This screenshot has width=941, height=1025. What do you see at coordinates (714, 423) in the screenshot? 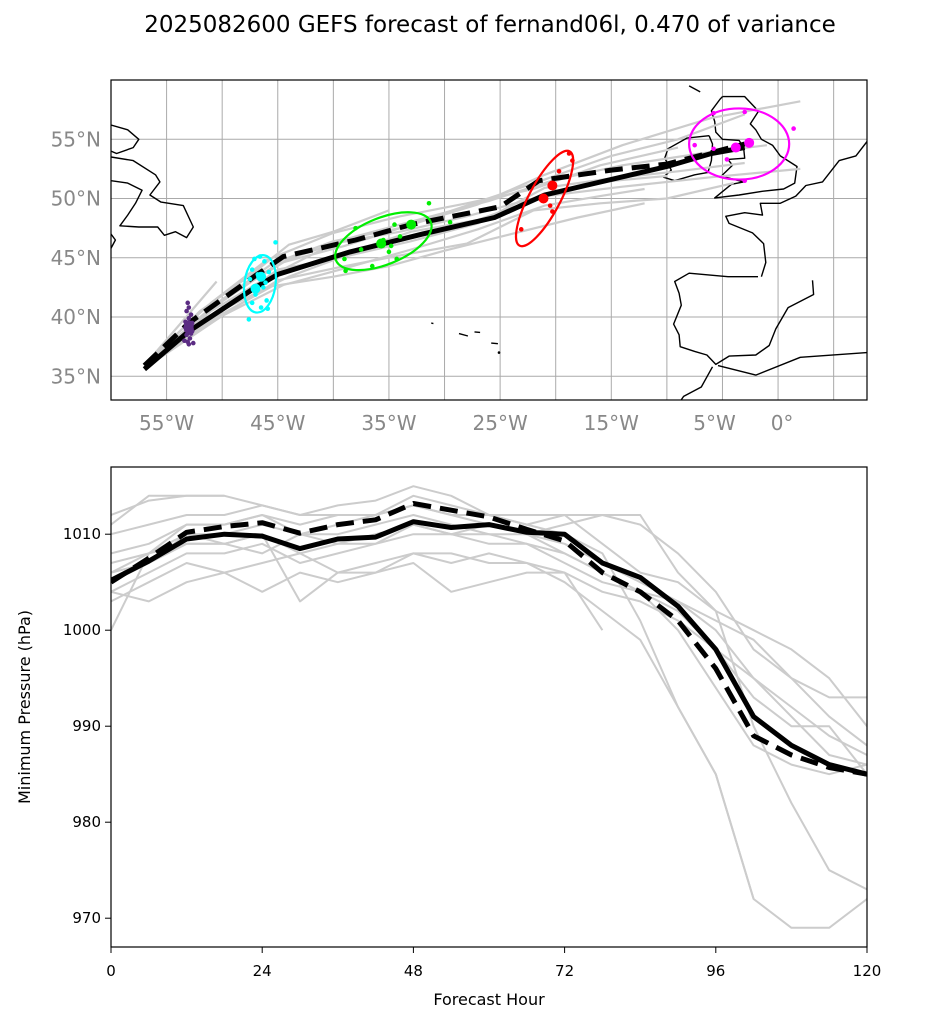
I see `map-x-tick-label: 5°W` at bounding box center [714, 423].